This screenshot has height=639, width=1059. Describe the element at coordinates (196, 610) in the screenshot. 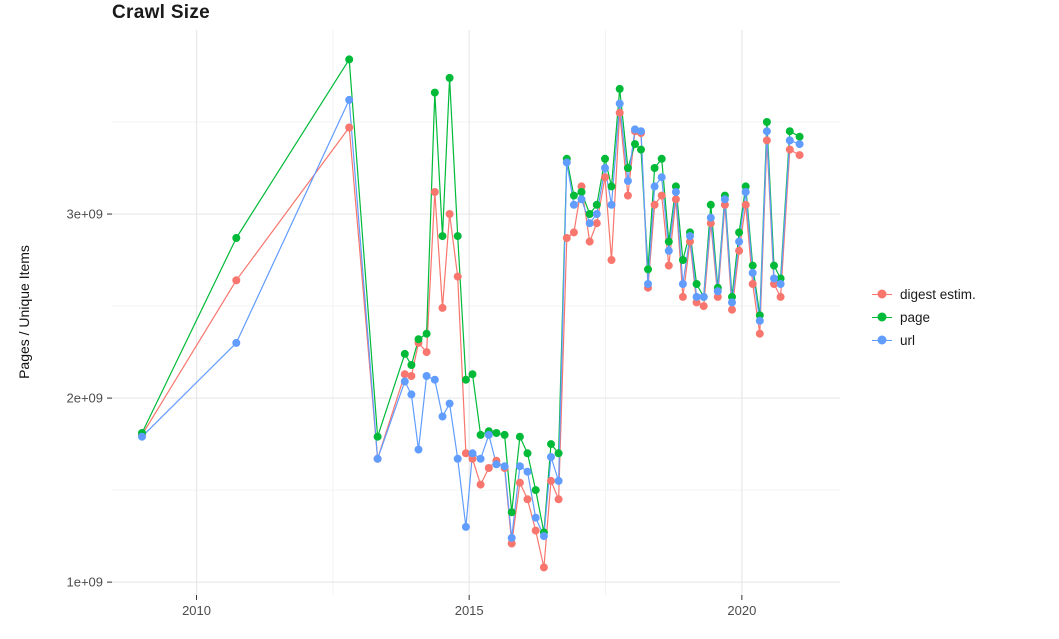

I see `x-tick-label: 2010` at that location.